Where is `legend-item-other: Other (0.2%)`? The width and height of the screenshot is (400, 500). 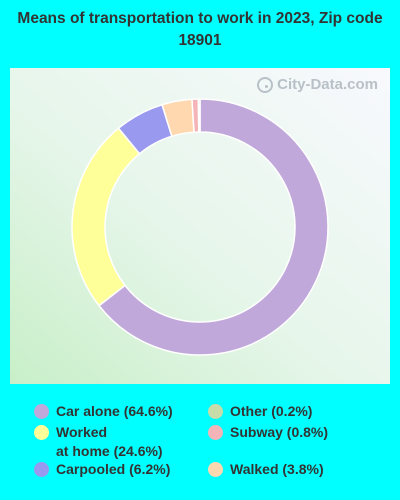
legend-item-other: Other (0.2%) is located at coordinates (260, 411).